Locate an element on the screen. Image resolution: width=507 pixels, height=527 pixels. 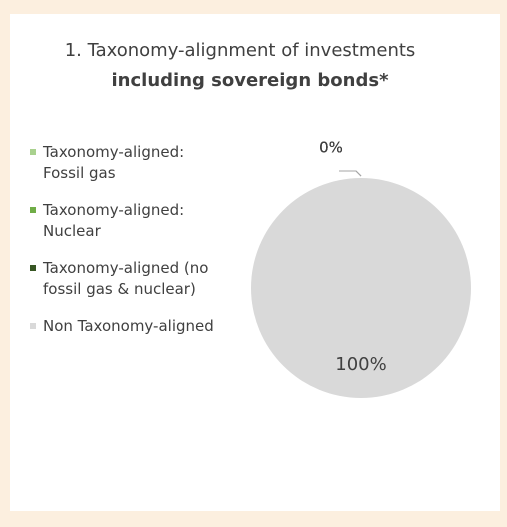
legend-label: Non Taxonomy-aligned is located at coordinates (128, 326).